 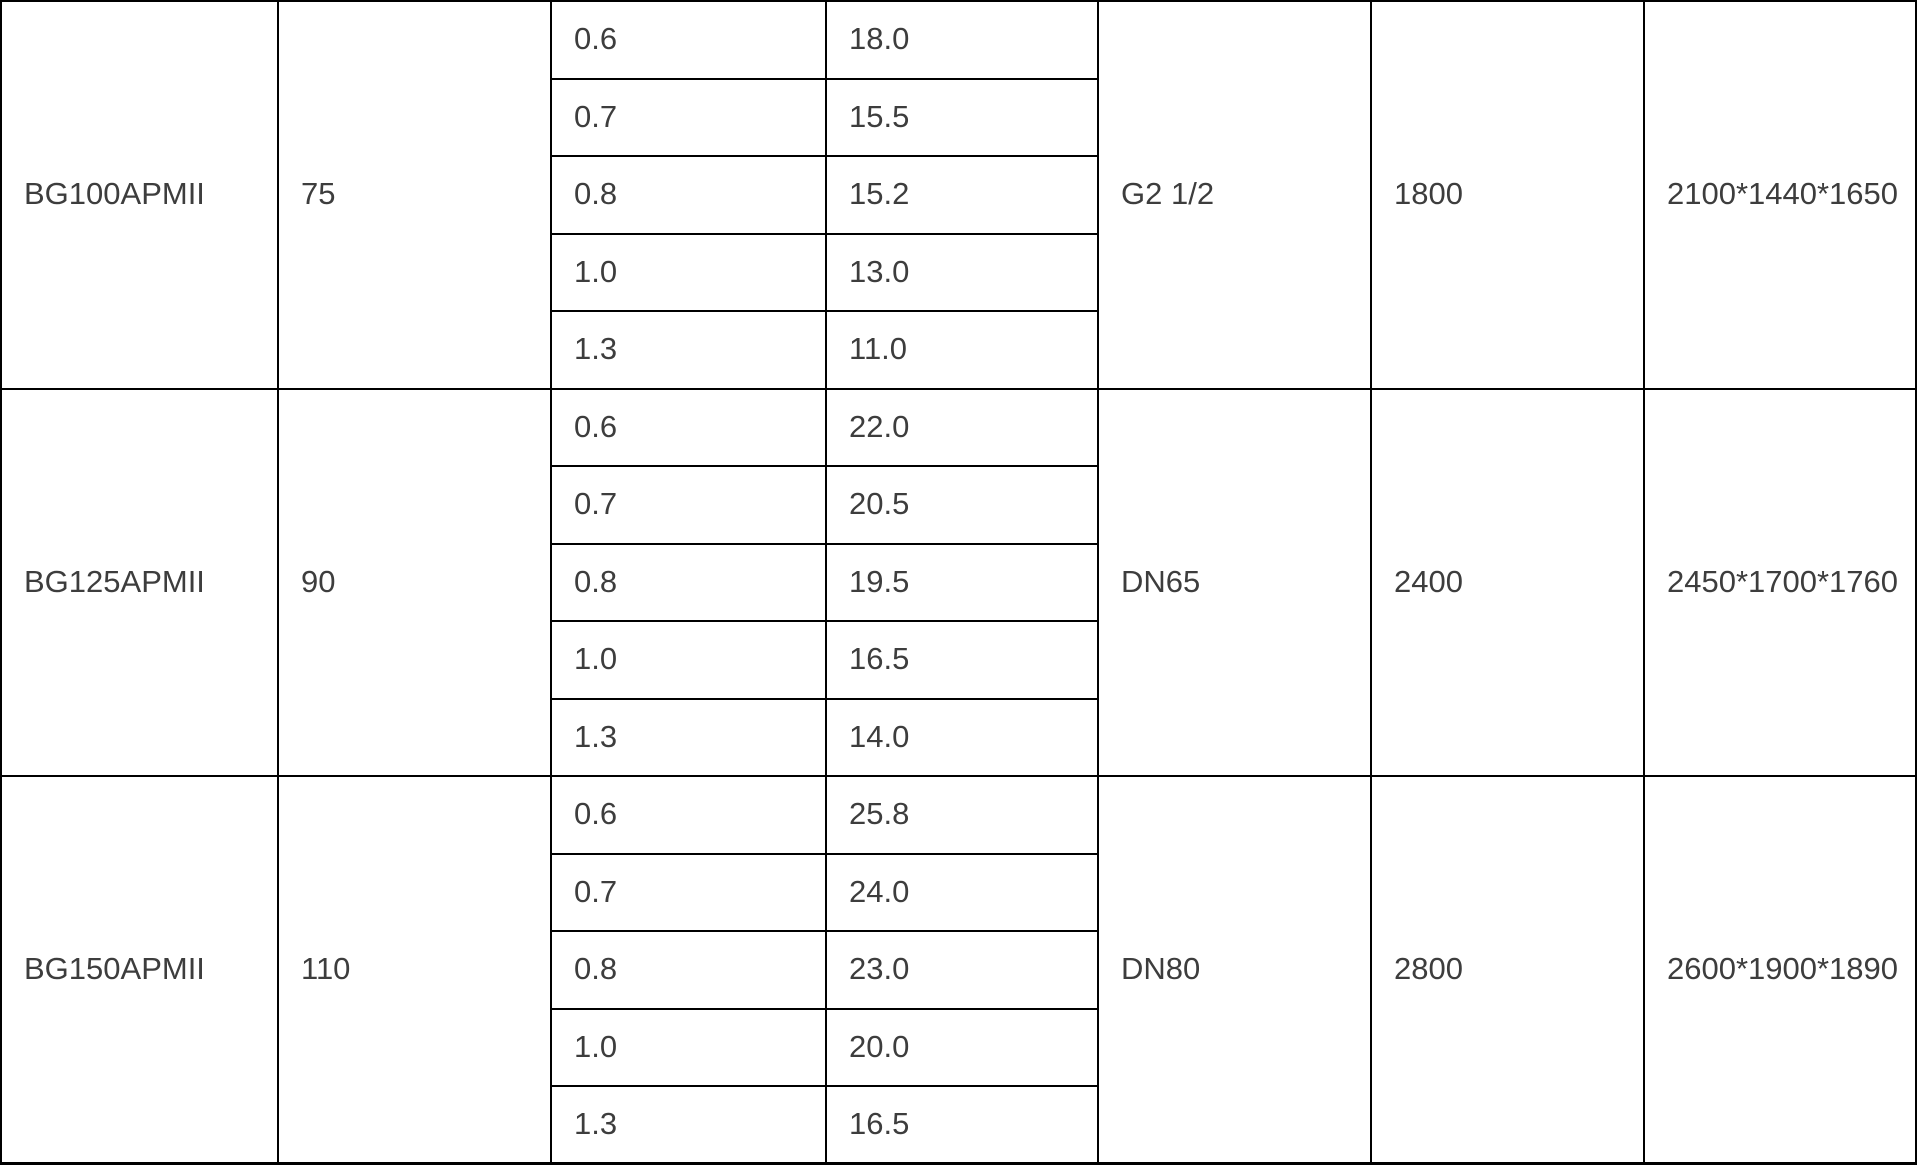 What do you see at coordinates (962, 195) in the screenshot?
I see `flow-cell: 15.2` at bounding box center [962, 195].